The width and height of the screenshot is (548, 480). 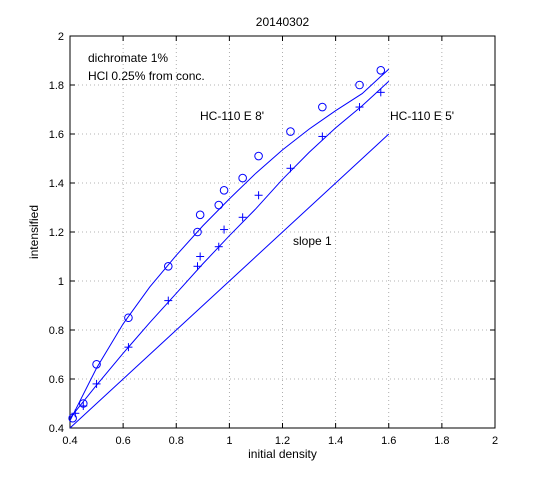 I want to click on x-axis-label: initial density, so click(x=282, y=454).